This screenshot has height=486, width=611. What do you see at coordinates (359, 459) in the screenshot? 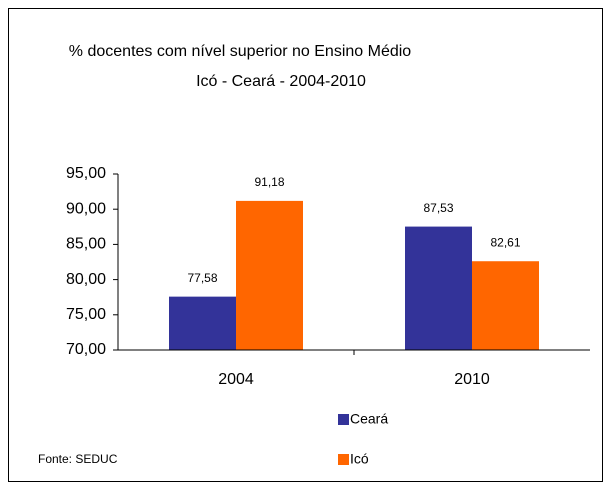
I see `legend-label: Icó` at bounding box center [359, 459].